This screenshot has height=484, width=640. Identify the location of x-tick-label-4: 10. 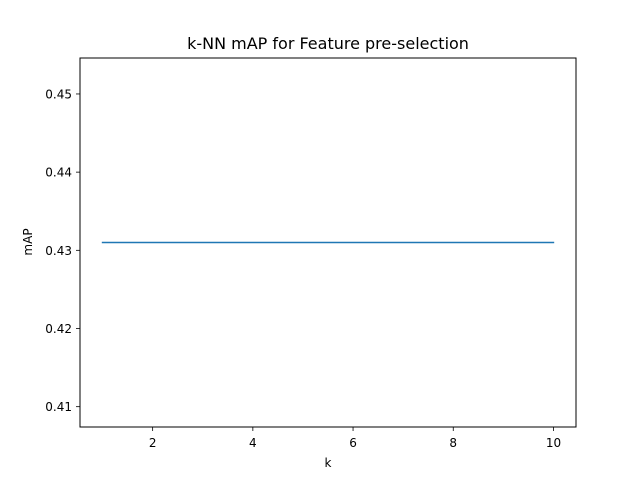
(553, 443).